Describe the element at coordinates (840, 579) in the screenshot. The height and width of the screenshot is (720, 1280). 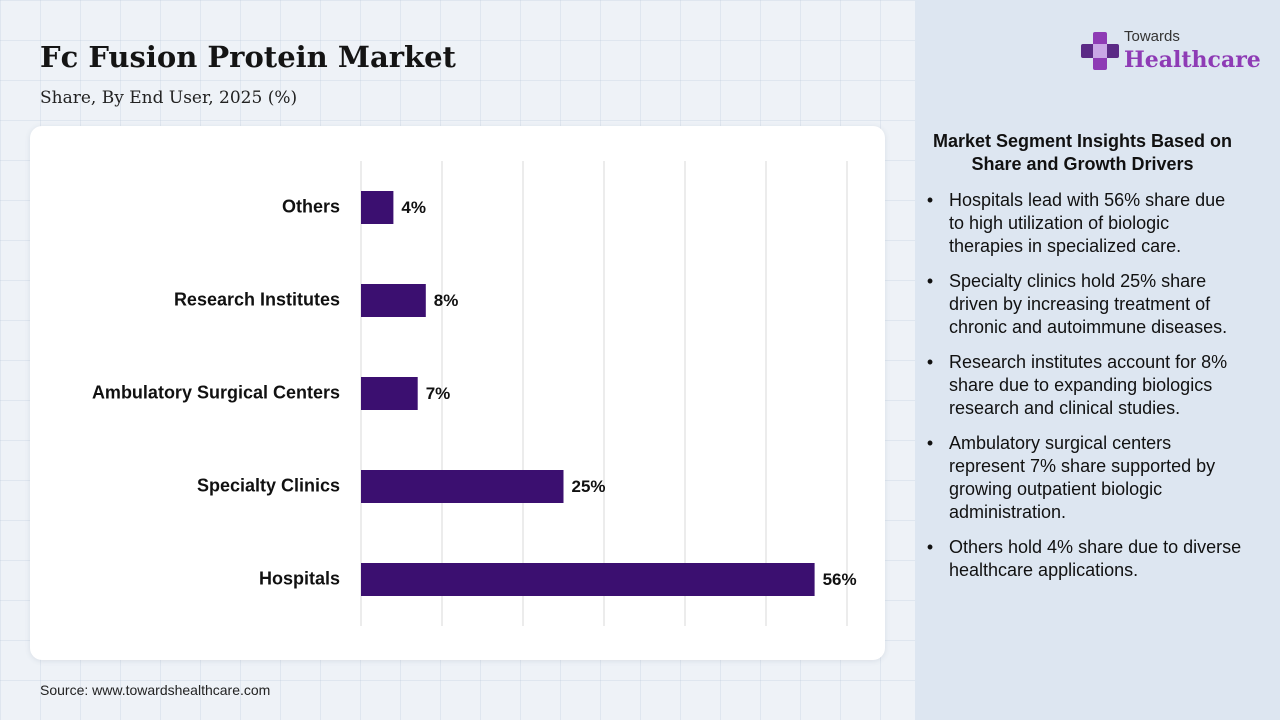
I see `data-label: 56%` at that location.